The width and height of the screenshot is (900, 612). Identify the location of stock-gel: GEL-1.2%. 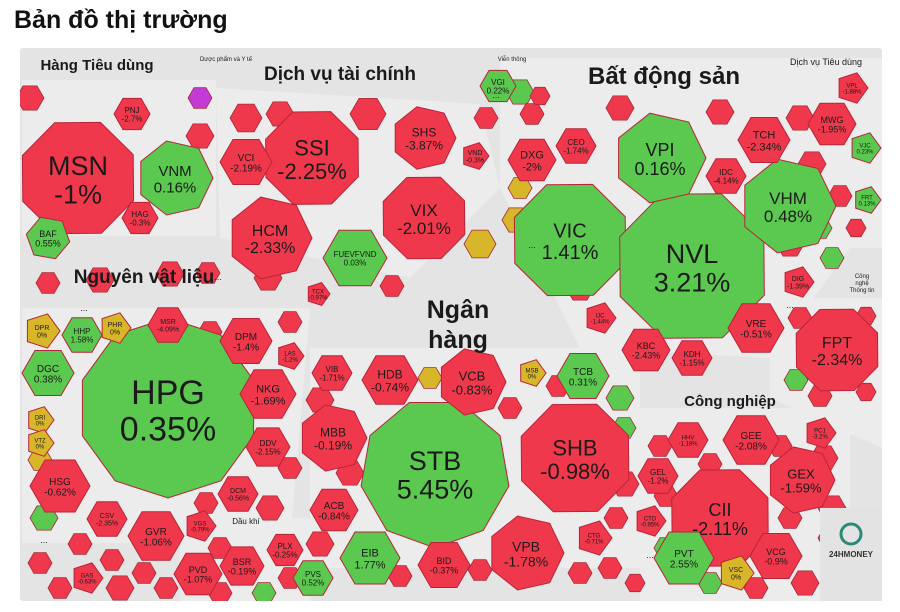
(658, 476).